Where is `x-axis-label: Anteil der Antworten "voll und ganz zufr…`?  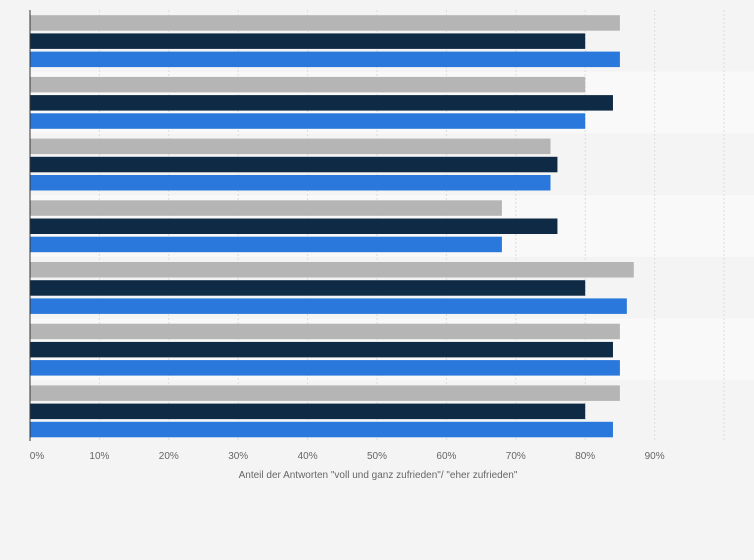 x-axis-label: Anteil der Antworten "voll und ganz zufr… is located at coordinates (378, 475).